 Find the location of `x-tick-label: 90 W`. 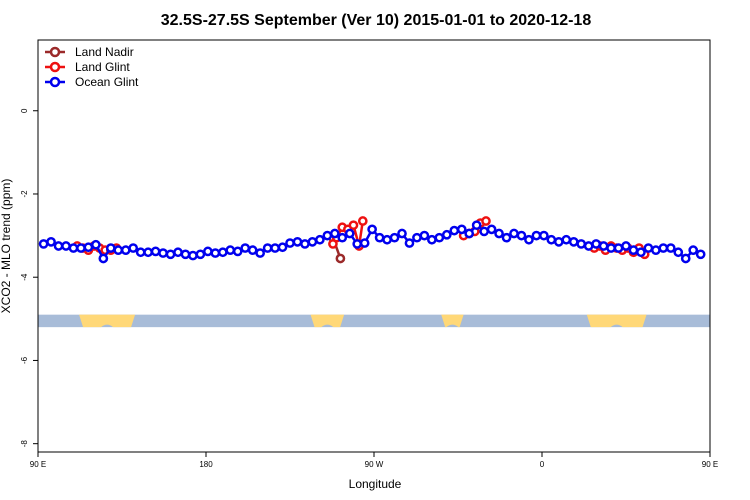

x-tick-label: 90 W is located at coordinates (374, 464).